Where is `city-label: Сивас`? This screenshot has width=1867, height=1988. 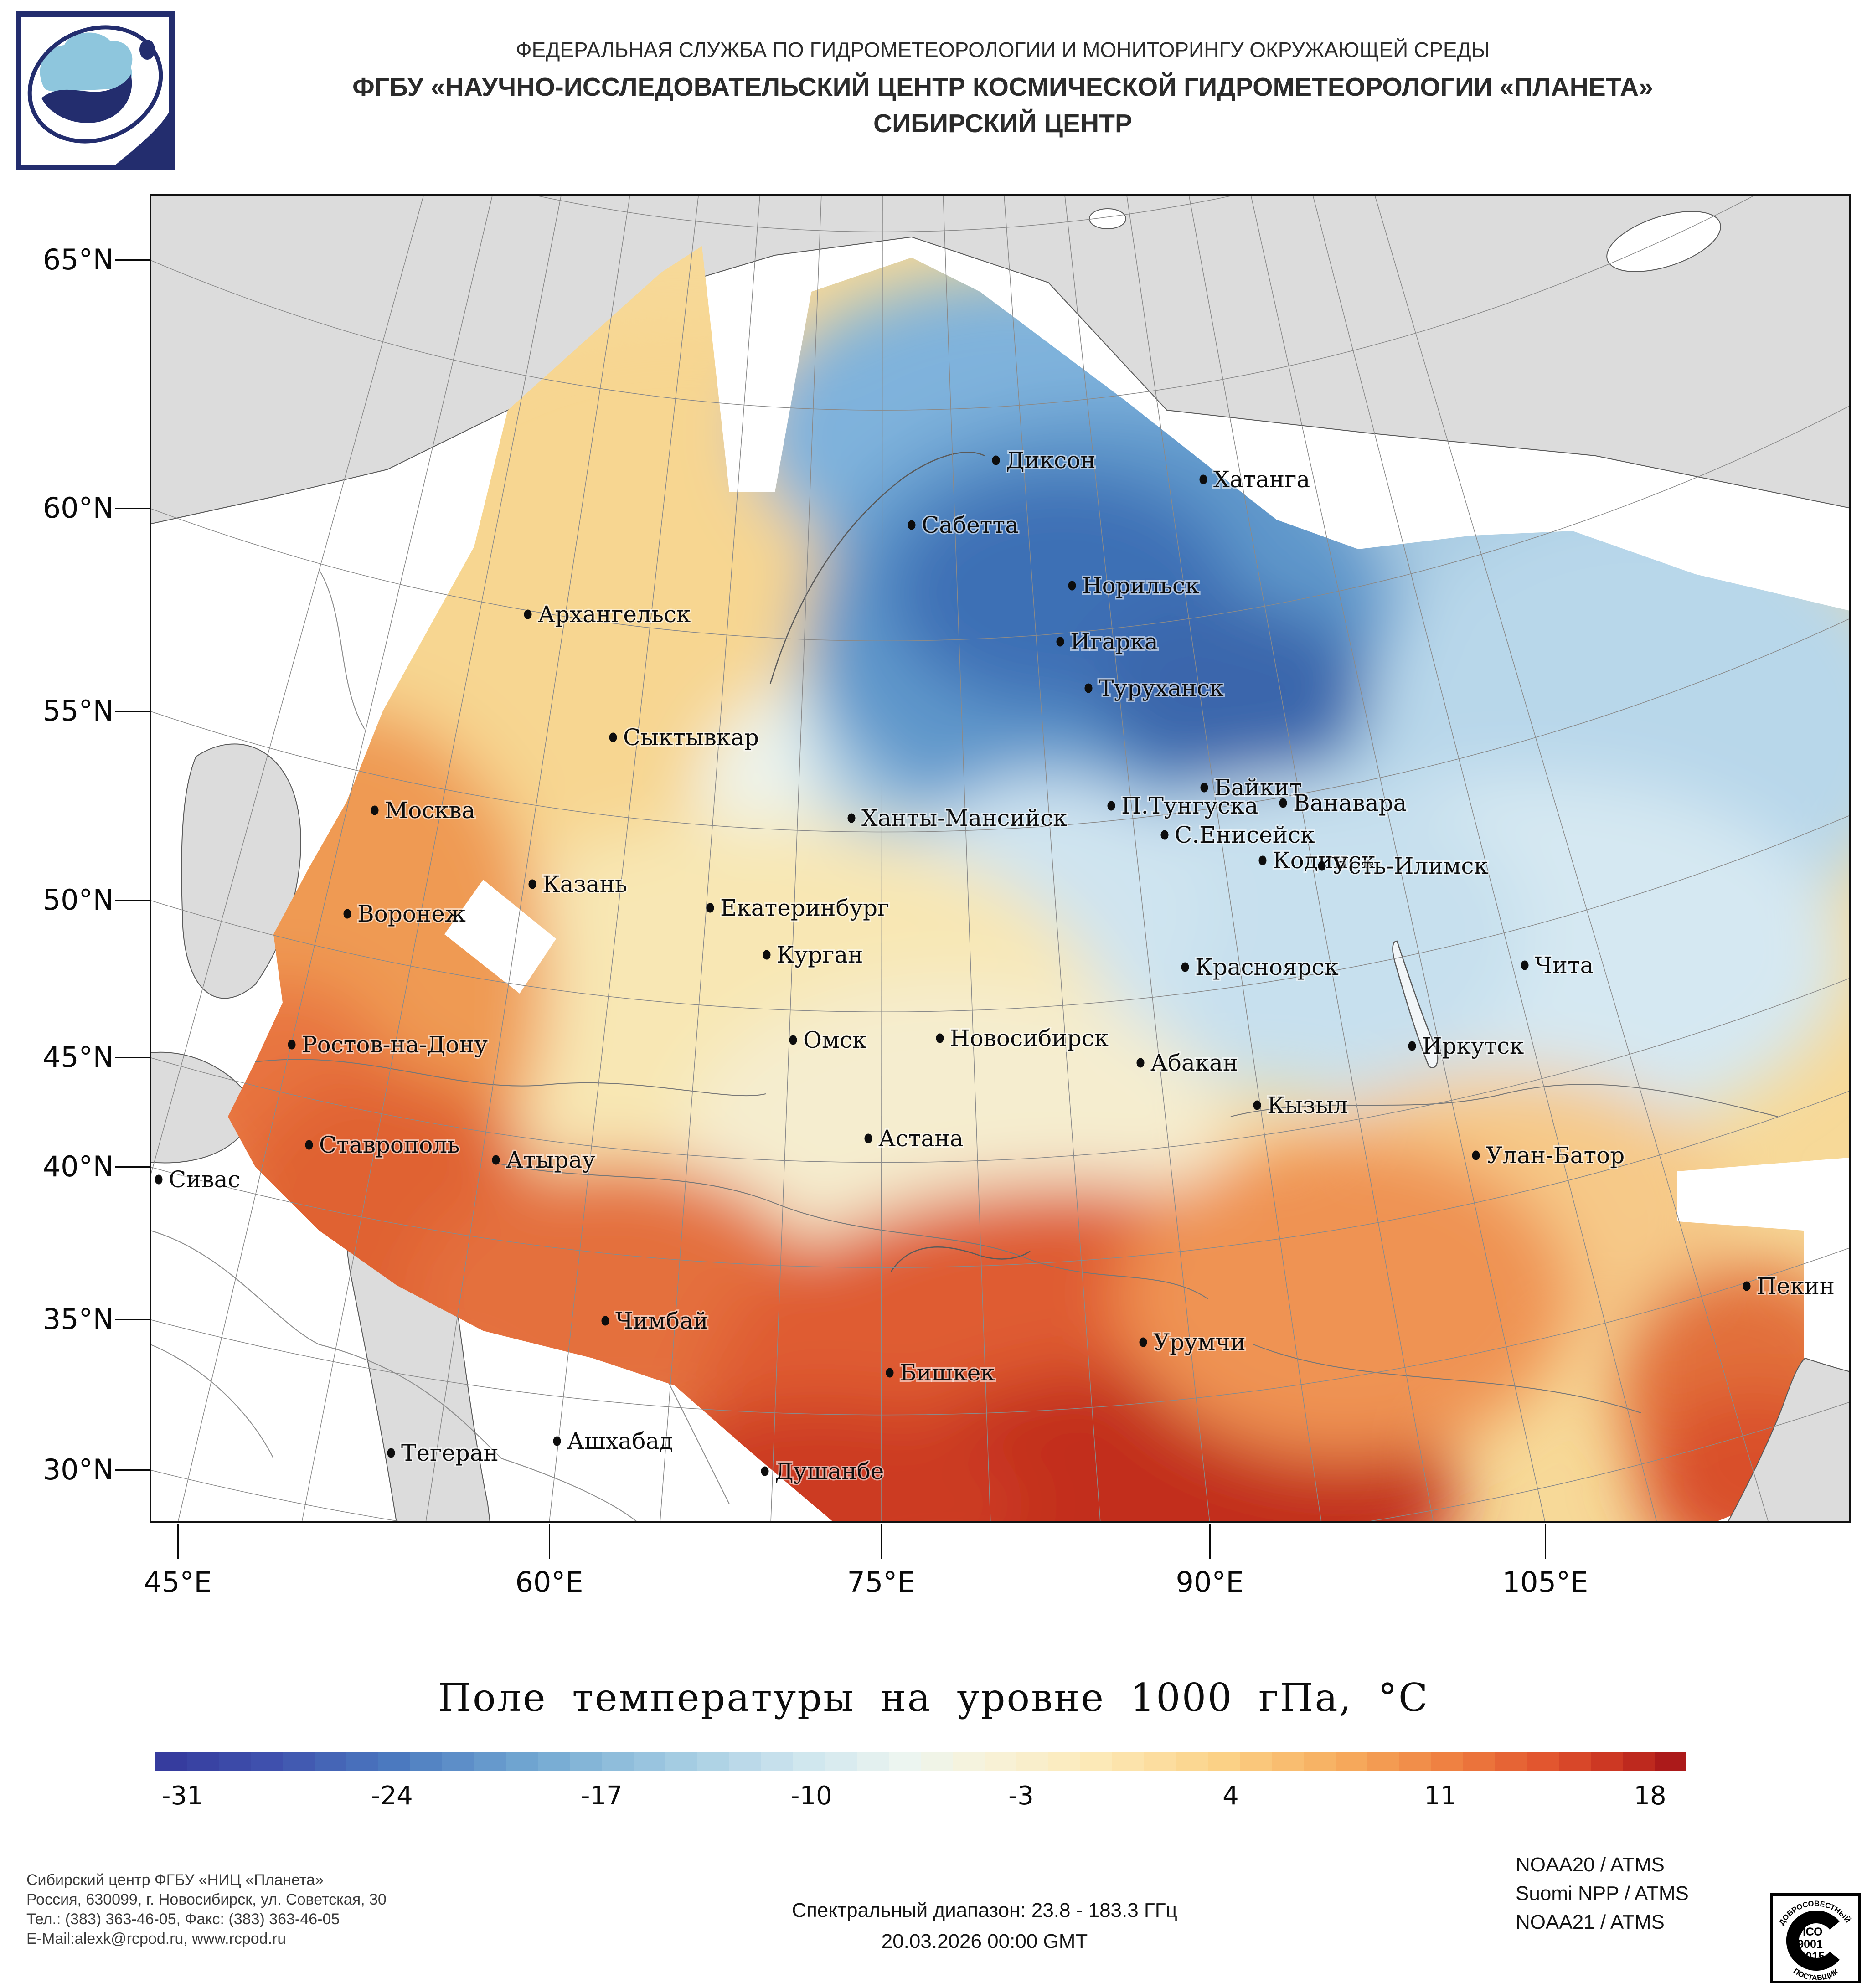 city-label: Сивас is located at coordinates (205, 1180).